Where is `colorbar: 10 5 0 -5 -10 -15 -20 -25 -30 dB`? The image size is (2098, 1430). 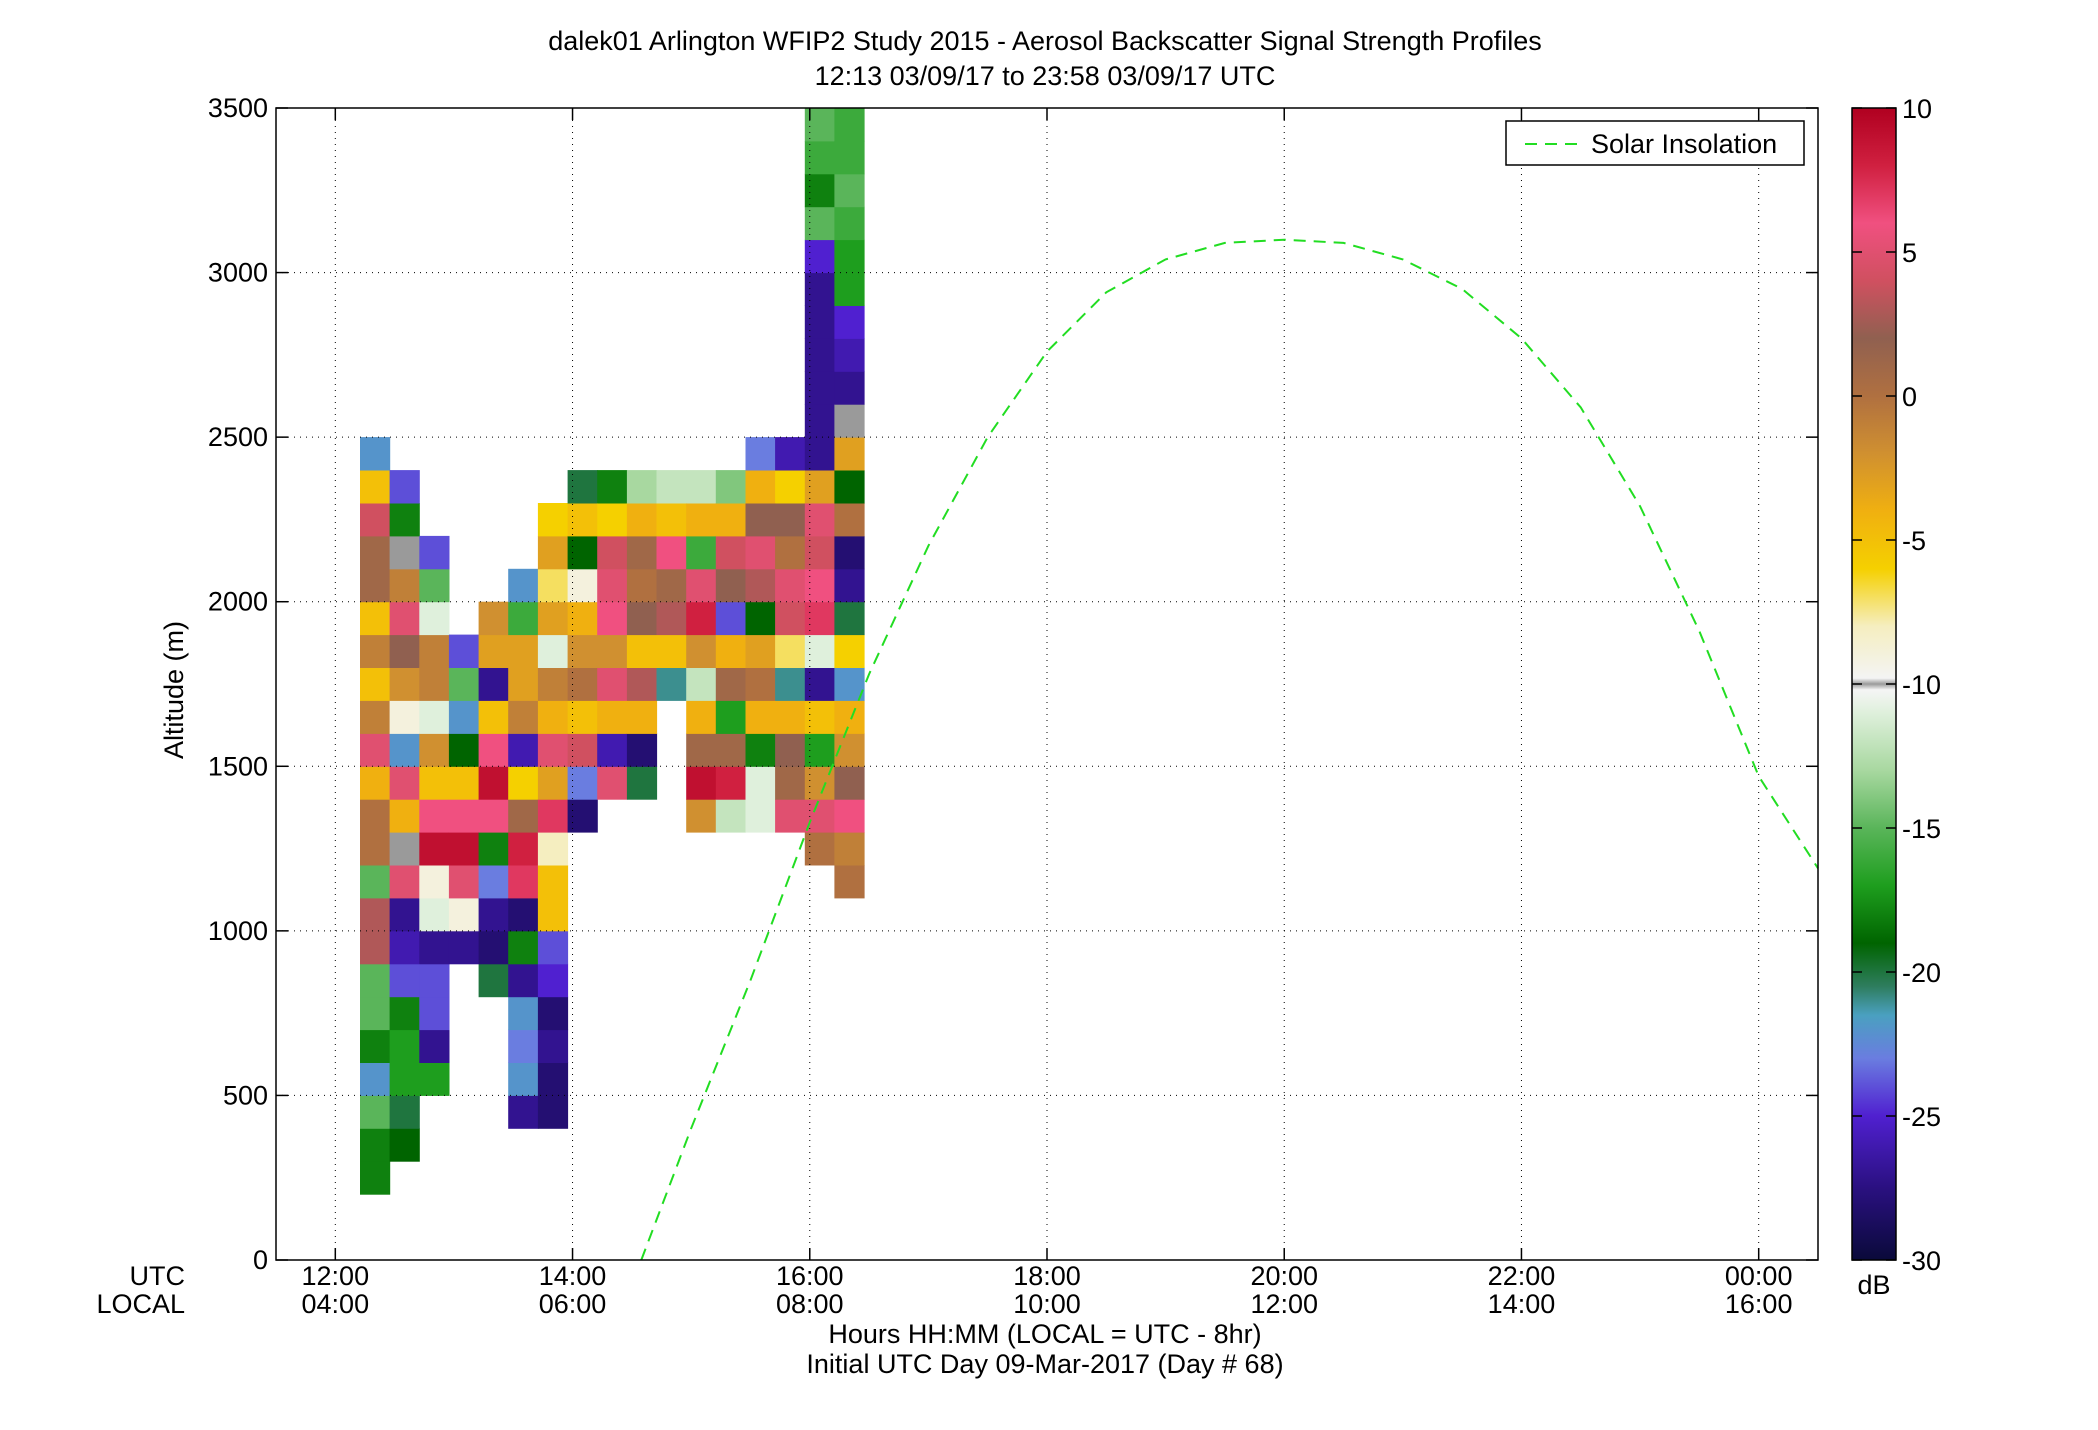 colorbar: 10 5 0 -5 -10 -15 -20 -25 -30 dB is located at coordinates (1896, 697).